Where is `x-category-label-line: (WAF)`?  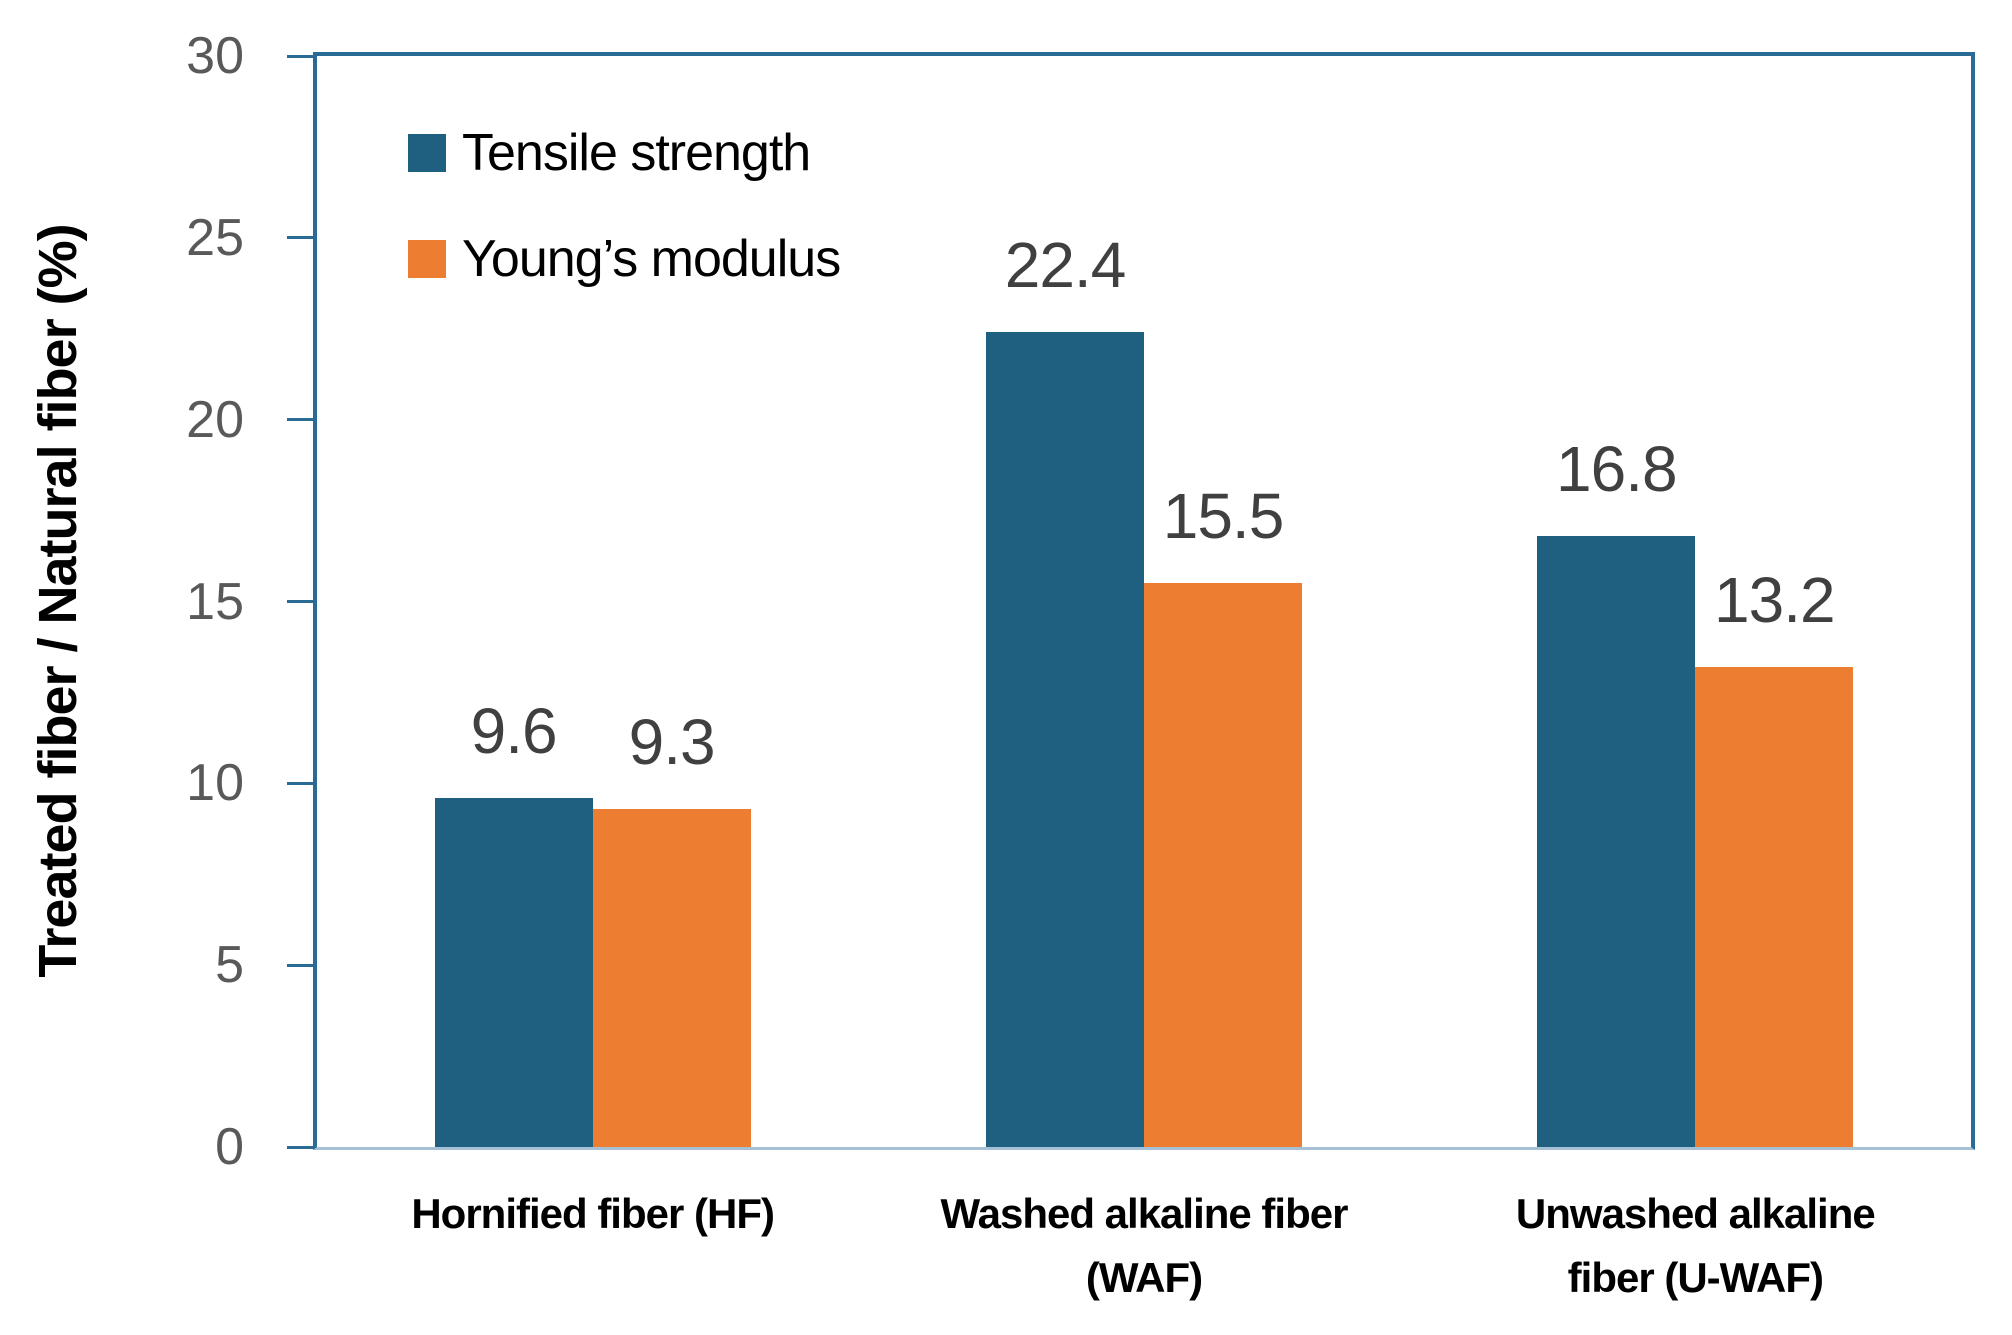 x-category-label-line: (WAF) is located at coordinates (1144, 1277).